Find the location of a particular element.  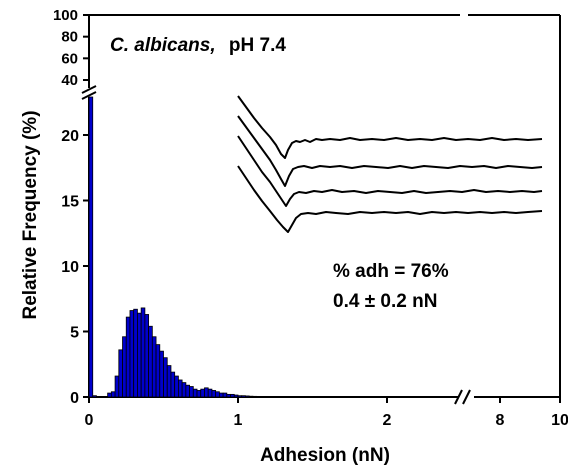

y-axis-label: Relative Frequency (%) is located at coordinates (30, 214).